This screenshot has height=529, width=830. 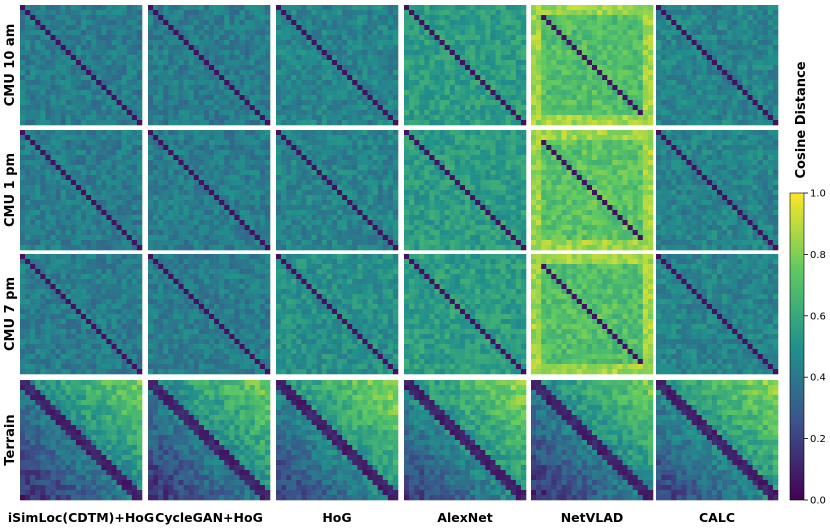 What do you see at coordinates (337, 190) in the screenshot?
I see `heatmap-panel` at bounding box center [337, 190].